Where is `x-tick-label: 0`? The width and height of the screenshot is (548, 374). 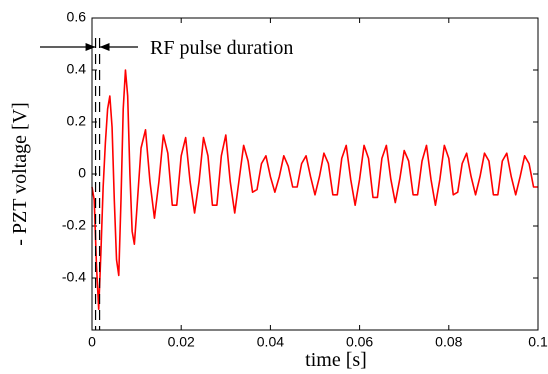 x-tick-label: 0 is located at coordinates (92, 342).